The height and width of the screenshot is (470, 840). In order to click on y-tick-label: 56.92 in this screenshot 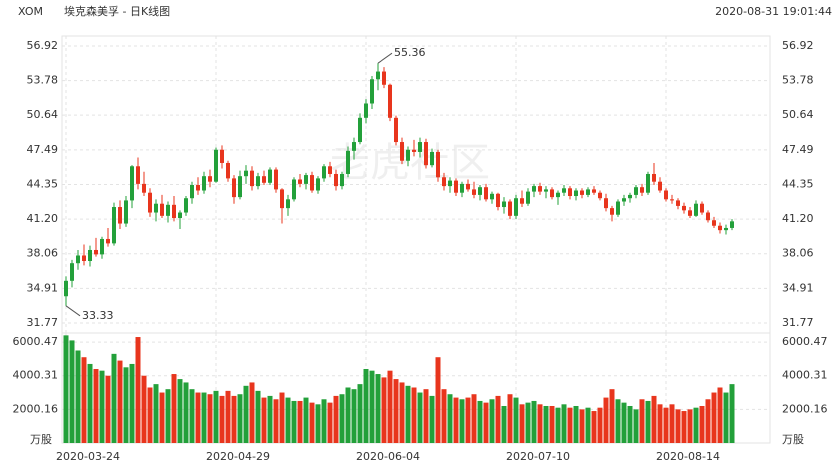, I will do `click(43, 45)`.